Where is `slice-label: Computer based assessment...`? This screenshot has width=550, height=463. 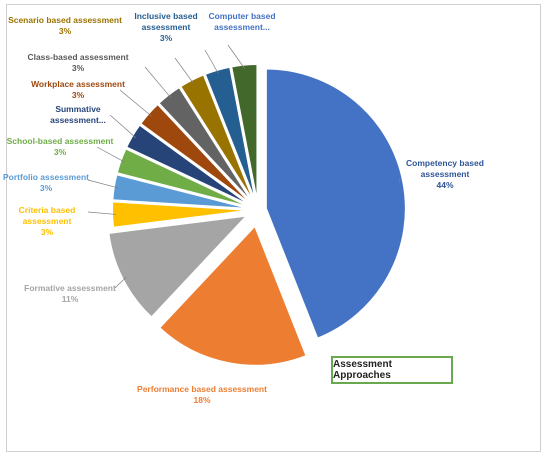
slice-label: Computer based assessment... is located at coordinates (241, 21).